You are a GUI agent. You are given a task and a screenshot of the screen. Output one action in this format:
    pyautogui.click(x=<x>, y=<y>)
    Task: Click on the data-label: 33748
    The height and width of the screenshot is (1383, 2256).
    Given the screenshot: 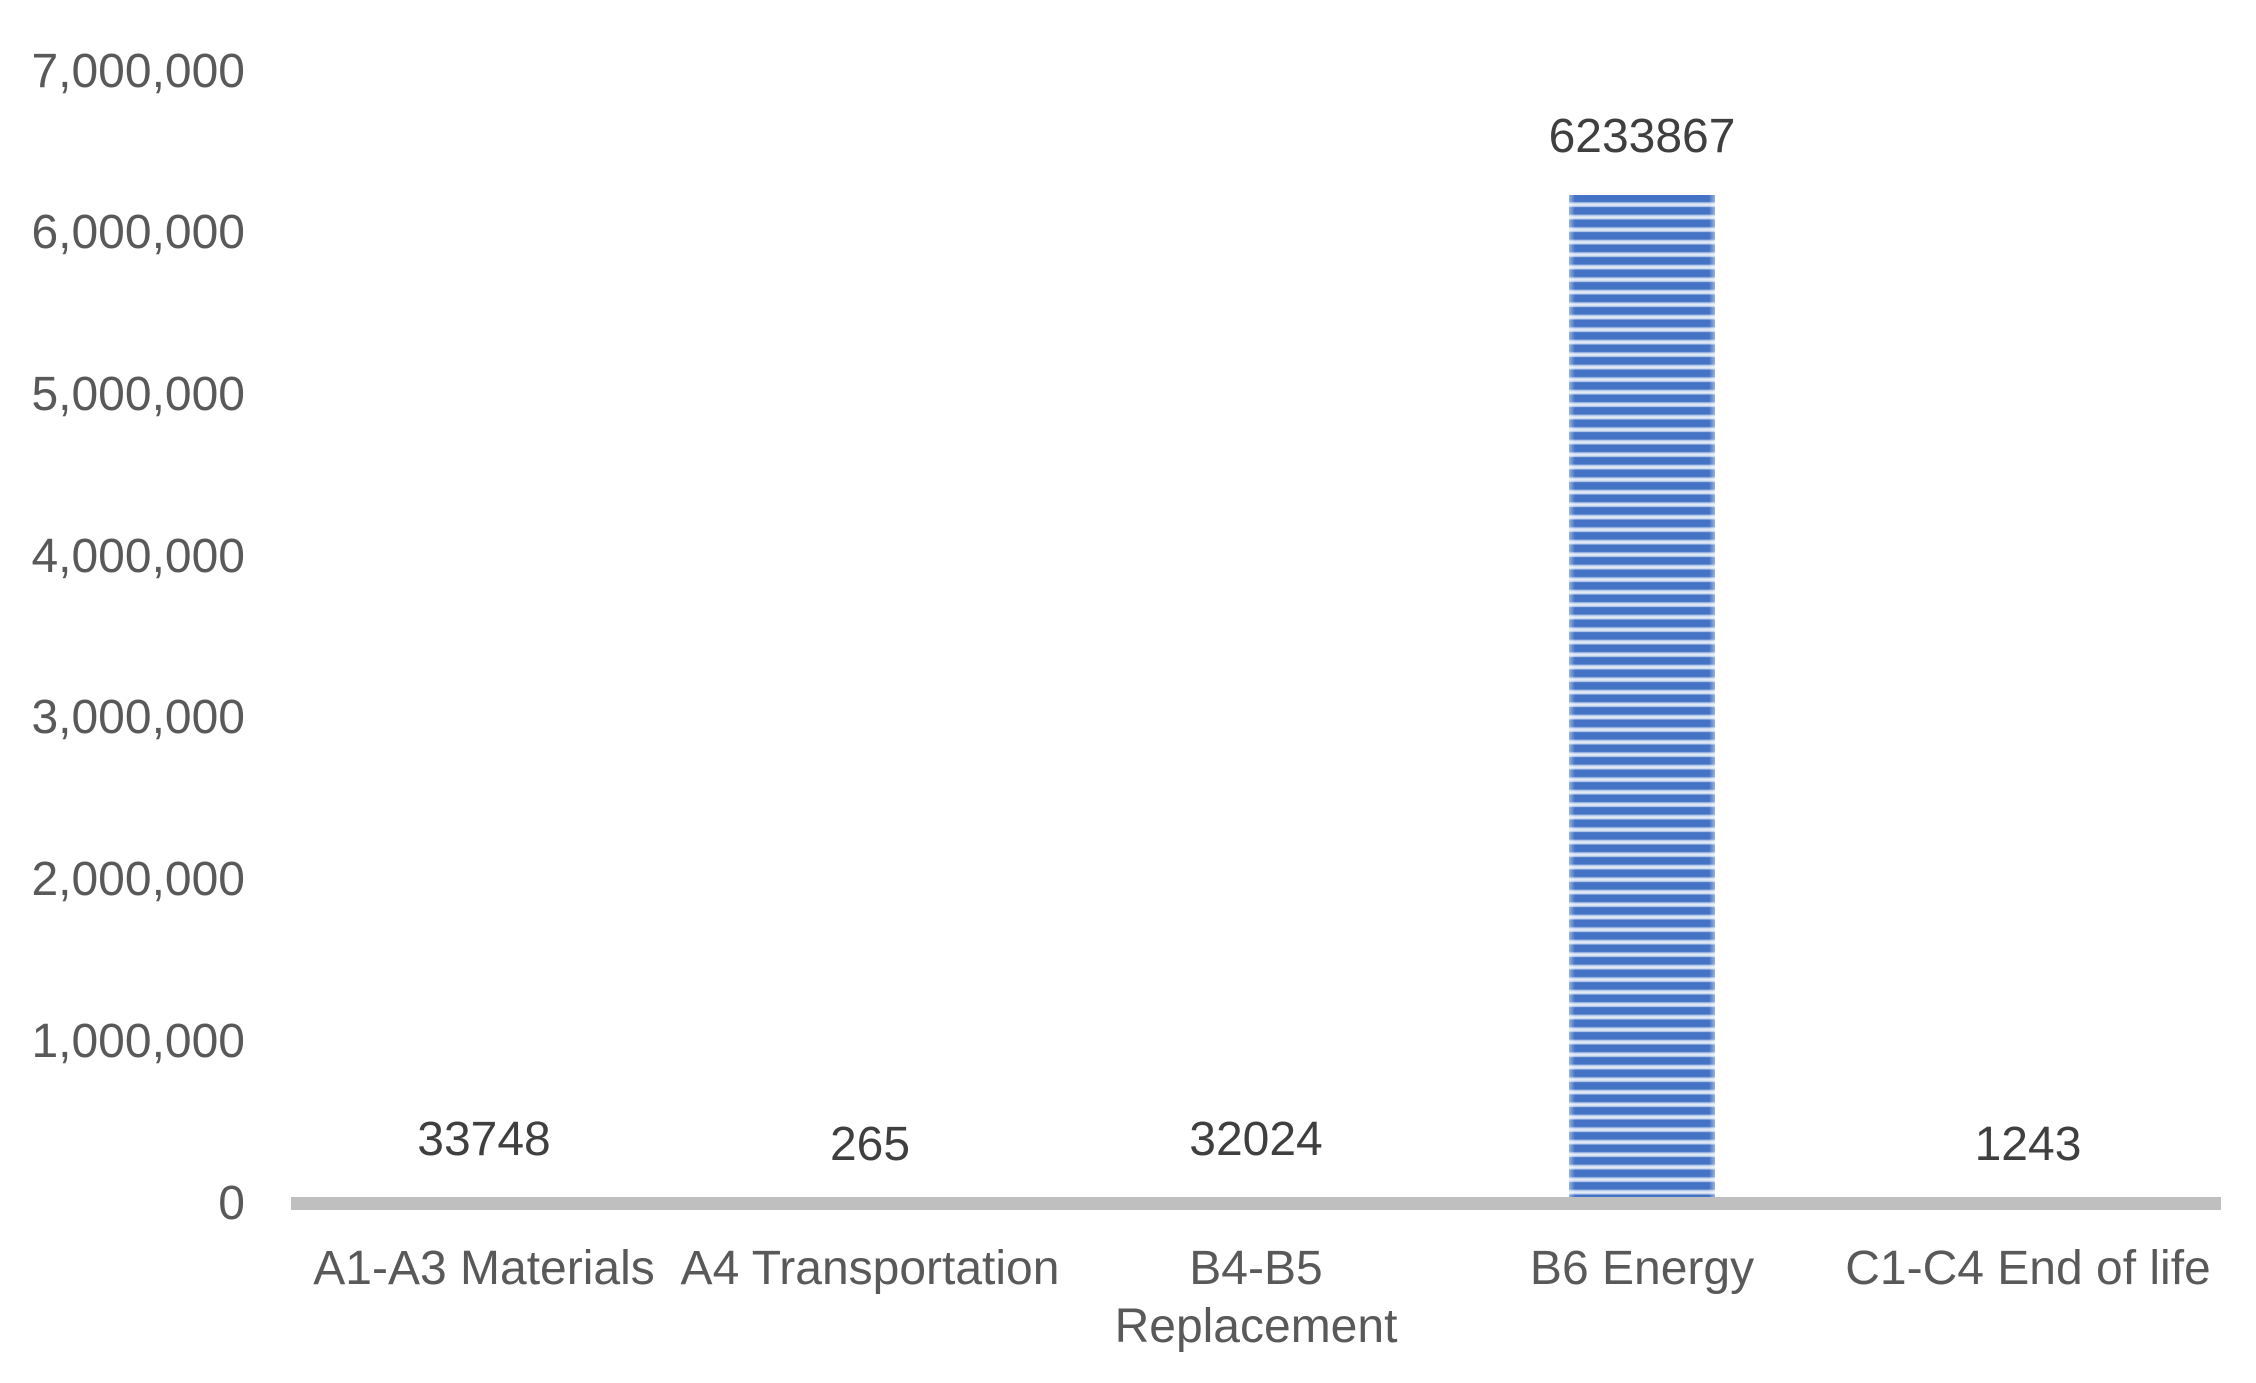 What is the action you would take?
    pyautogui.click(x=484, y=1140)
    